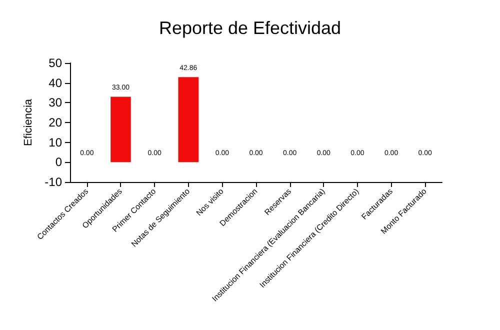 The width and height of the screenshot is (500, 330). I want to click on y-tick-label: 20, so click(55, 123).